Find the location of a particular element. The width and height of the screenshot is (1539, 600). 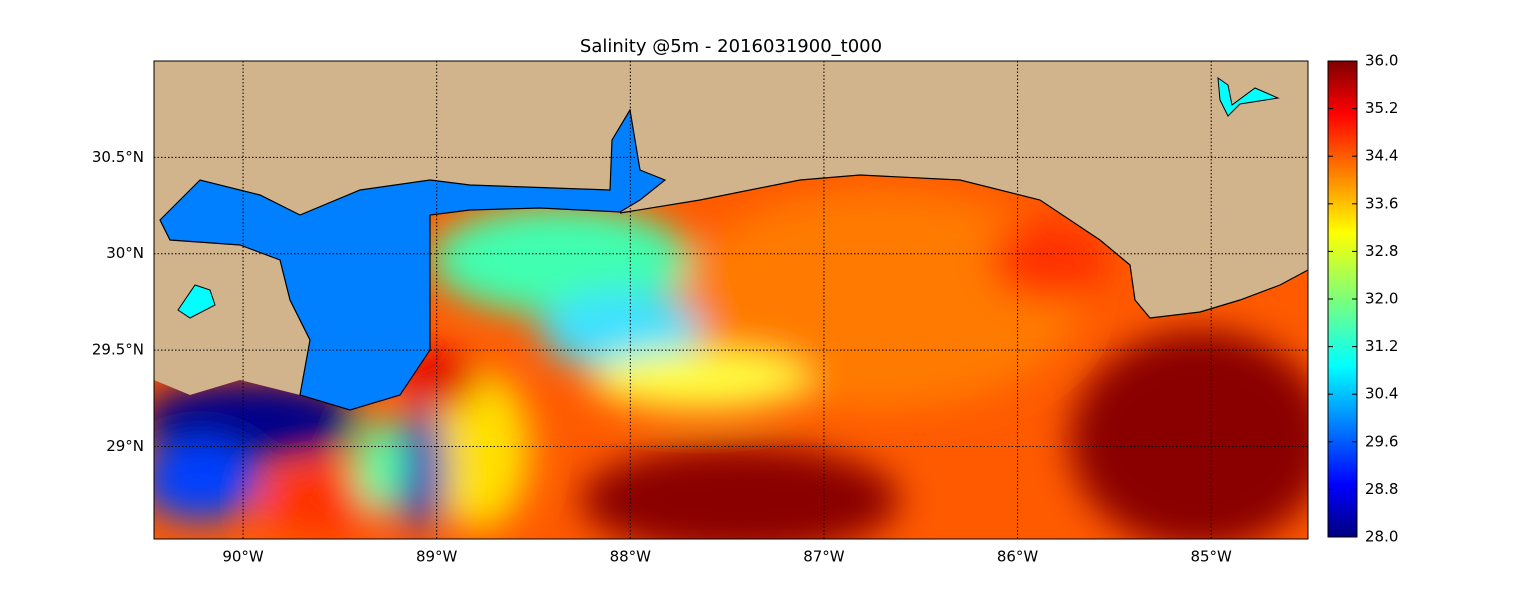

y-tick-label: 29.5°N is located at coordinates (118, 350).